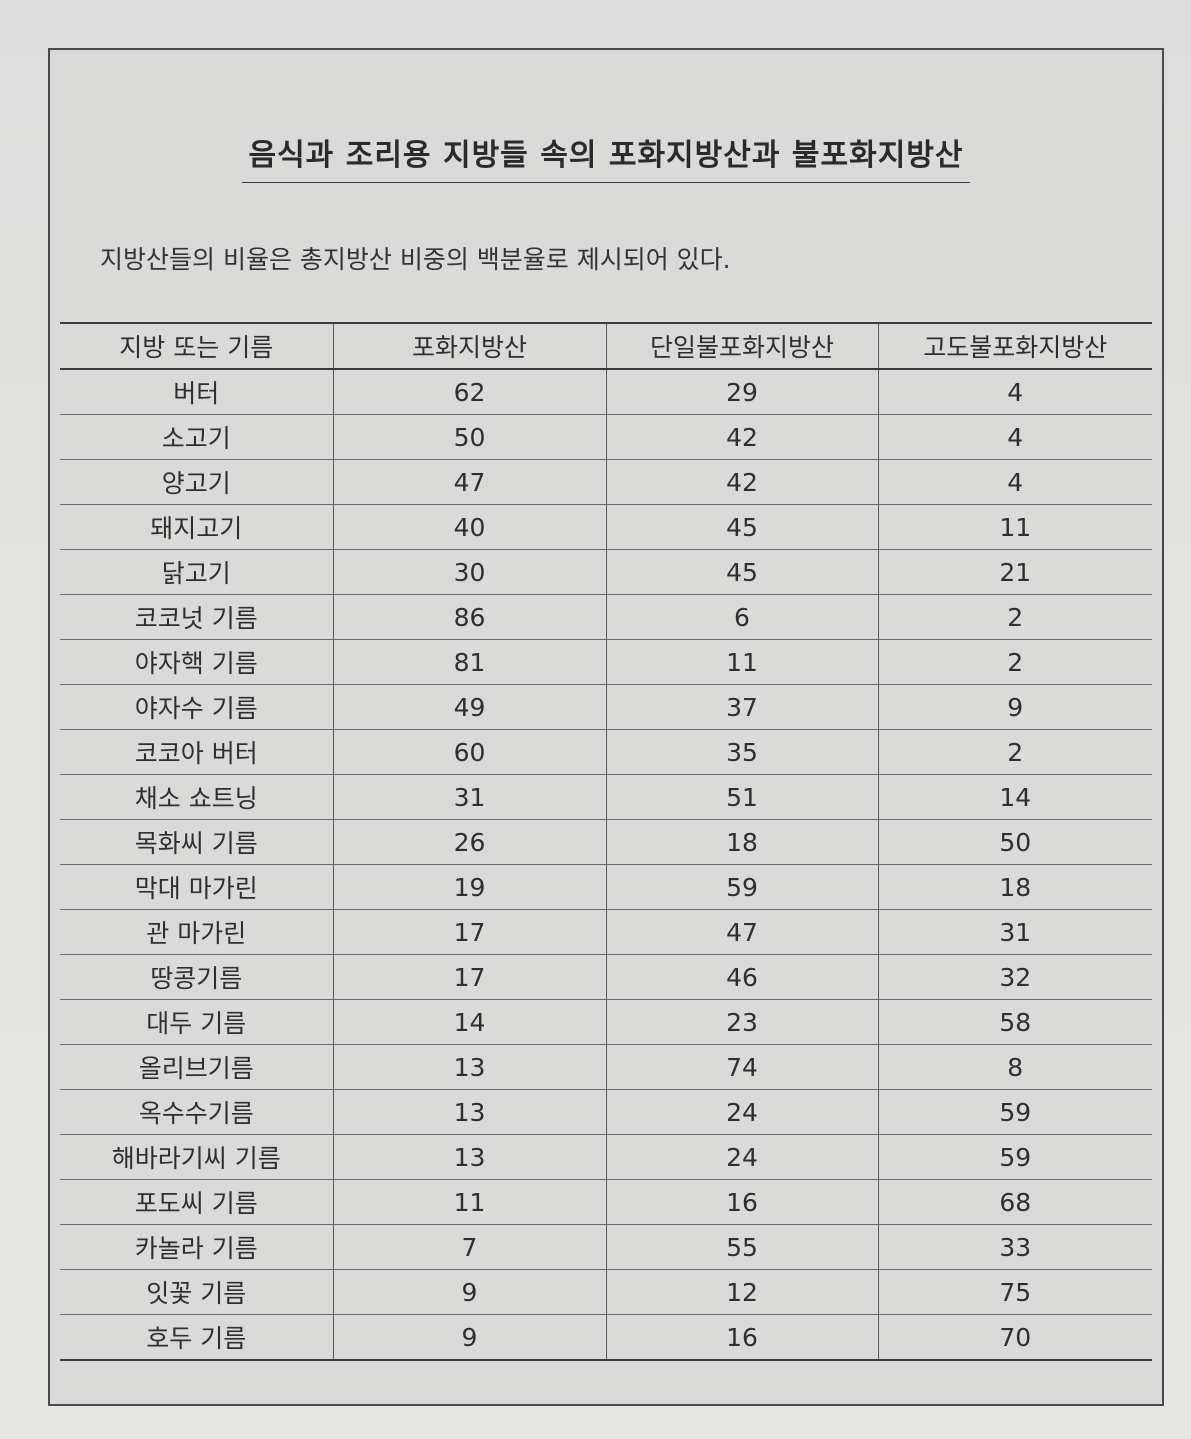 The image size is (1191, 1439). Describe the element at coordinates (741, 707) in the screenshot. I see `cell-monounsaturated: 37` at that location.